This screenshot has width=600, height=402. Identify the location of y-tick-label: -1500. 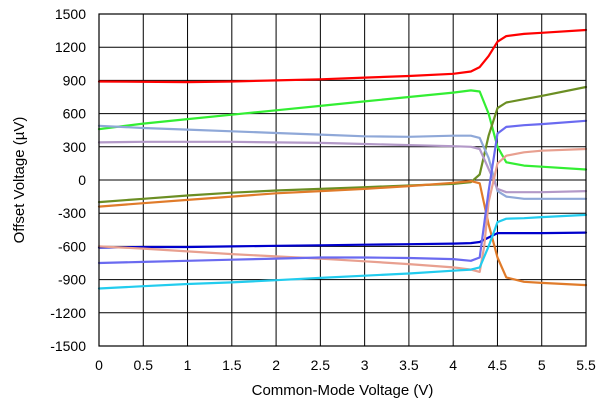
(68, 346).